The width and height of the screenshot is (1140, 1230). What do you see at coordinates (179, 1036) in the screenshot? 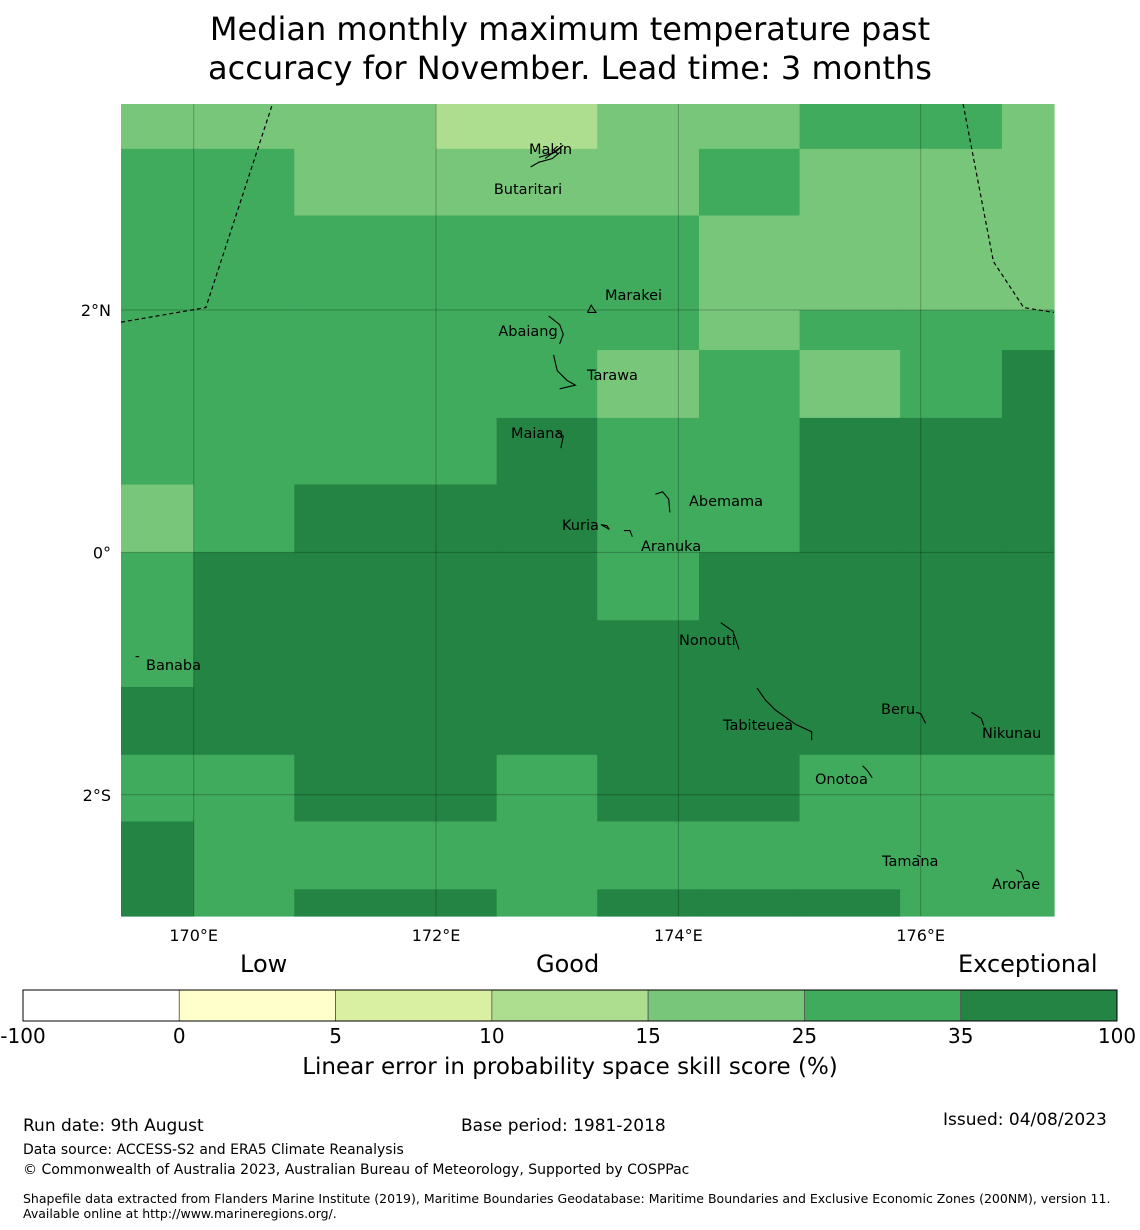
I see `colorbar-tick-label: 0` at bounding box center [179, 1036].